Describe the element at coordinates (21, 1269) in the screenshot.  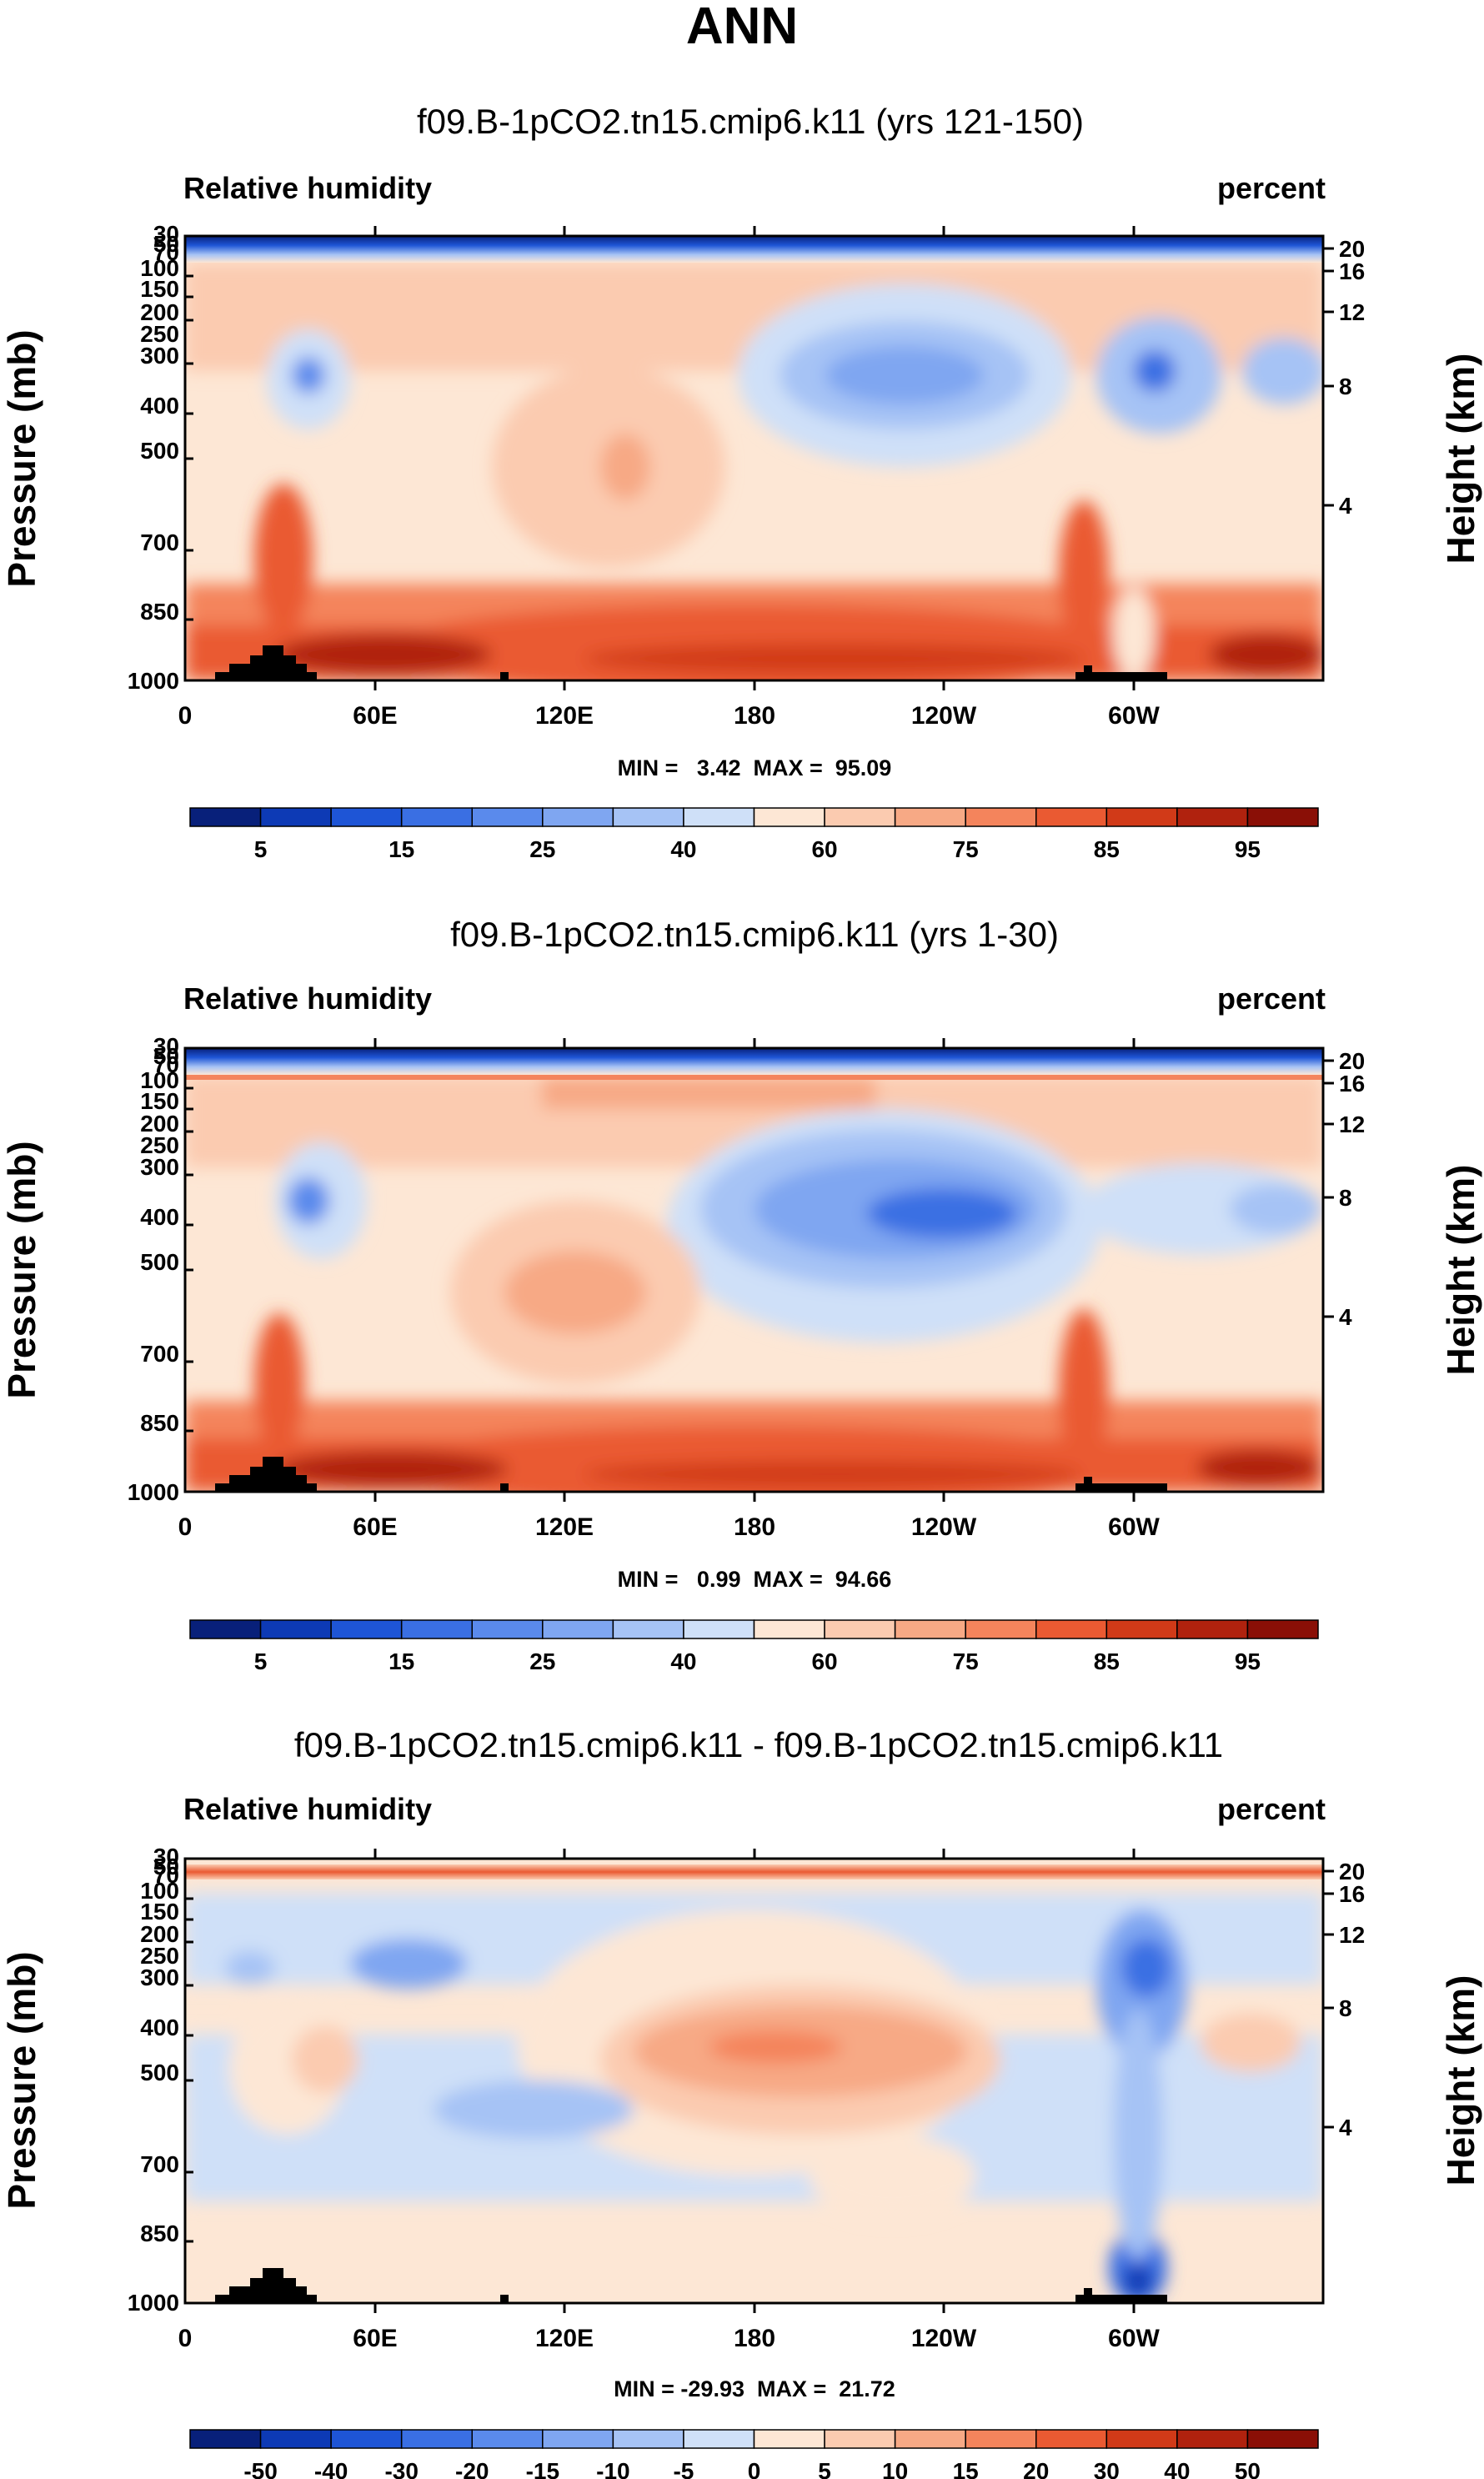
I see `panel-2-ylabel: Pressure (mb)` at that location.